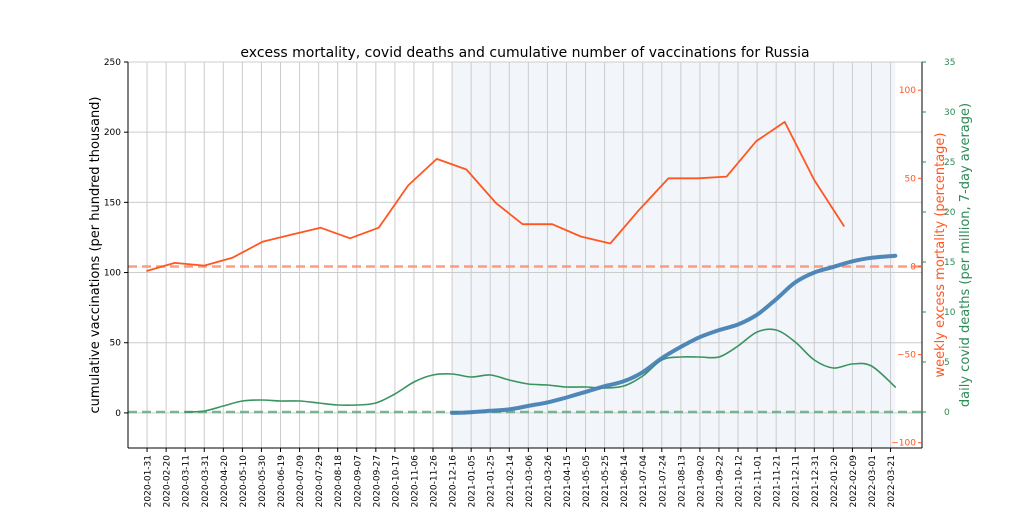 The image size is (1024, 512). What do you see at coordinates (112, 133) in the screenshot?
I see `left-tick-label: 200` at bounding box center [112, 133].